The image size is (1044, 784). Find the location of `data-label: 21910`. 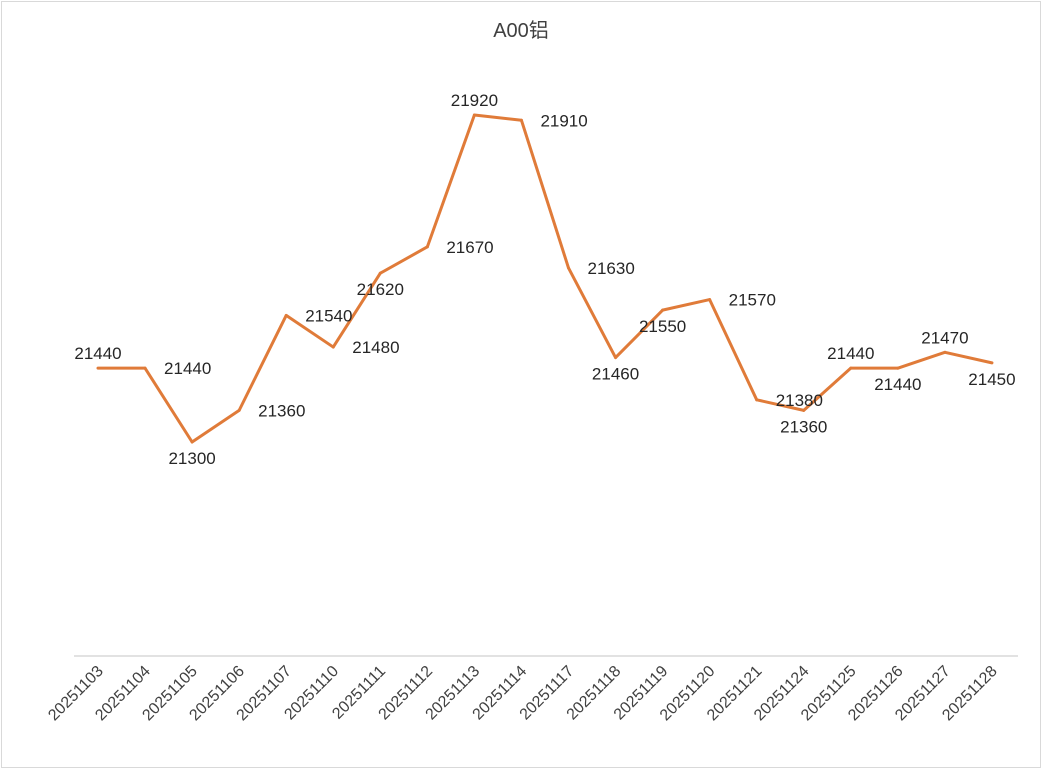

data-label: 21910 is located at coordinates (563, 120).